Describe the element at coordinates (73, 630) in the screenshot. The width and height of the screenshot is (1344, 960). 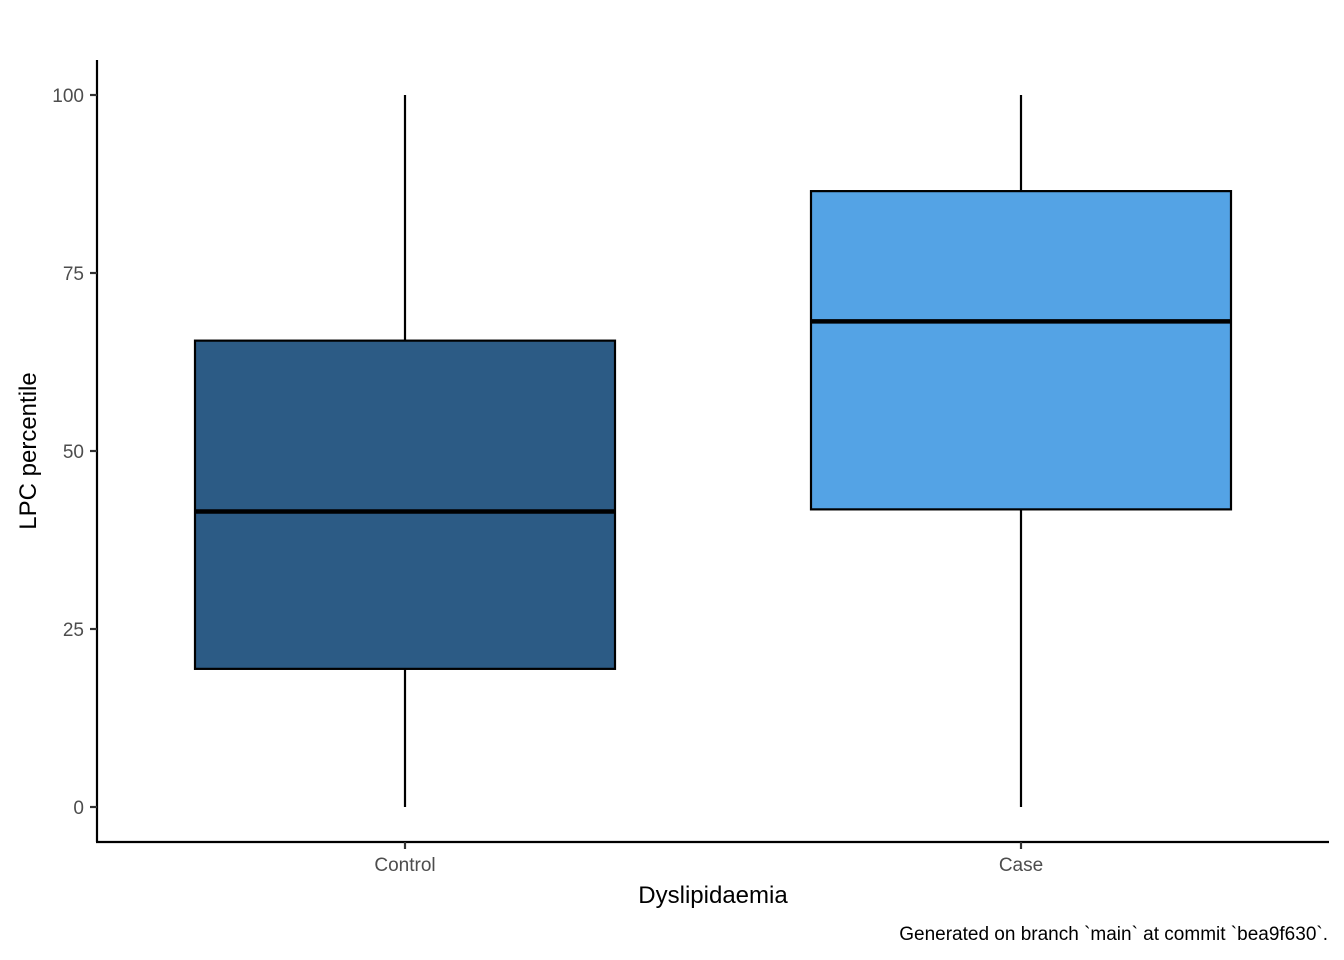
I see `y-tick-label: 25` at that location.